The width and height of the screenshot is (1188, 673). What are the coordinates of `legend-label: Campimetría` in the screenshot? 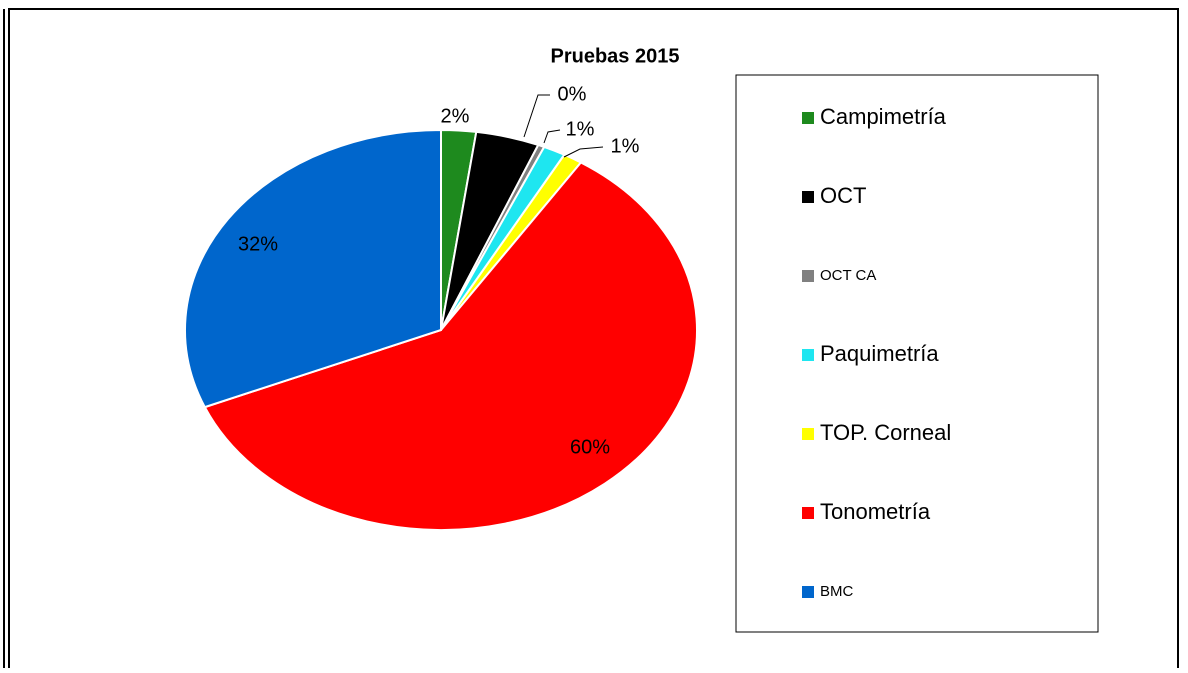 It's located at (883, 116).